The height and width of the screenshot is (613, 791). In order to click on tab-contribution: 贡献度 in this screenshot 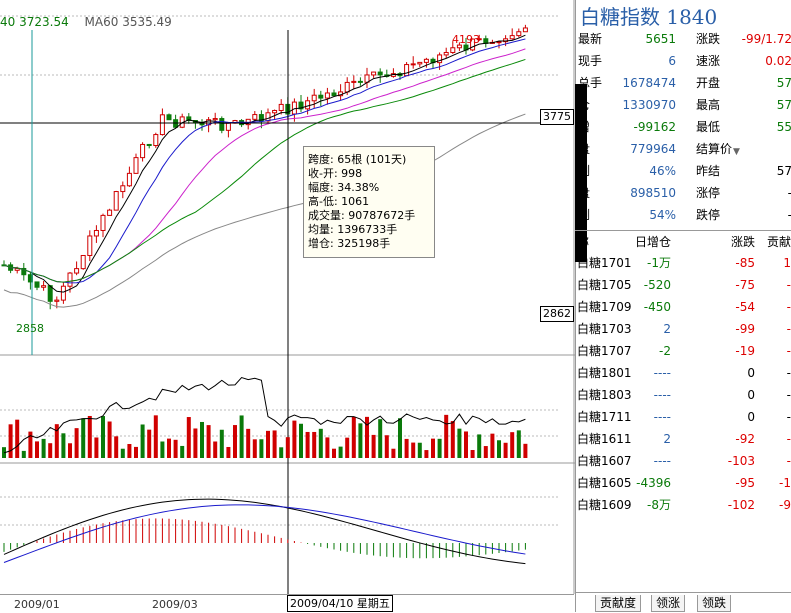, I will do `click(618, 603)`.